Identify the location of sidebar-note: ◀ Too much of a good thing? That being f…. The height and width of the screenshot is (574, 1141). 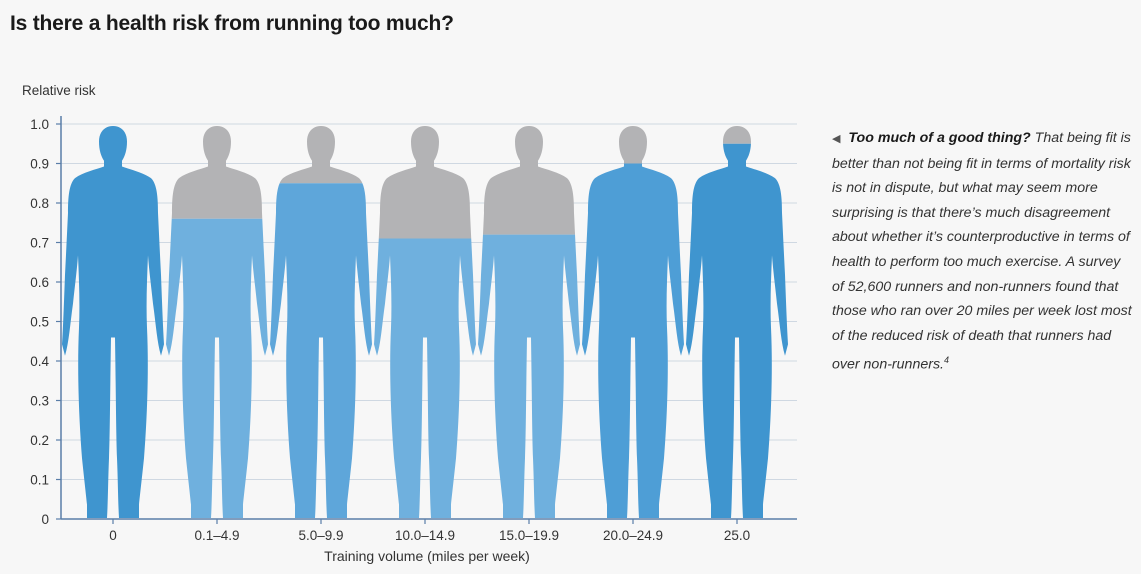
(982, 252).